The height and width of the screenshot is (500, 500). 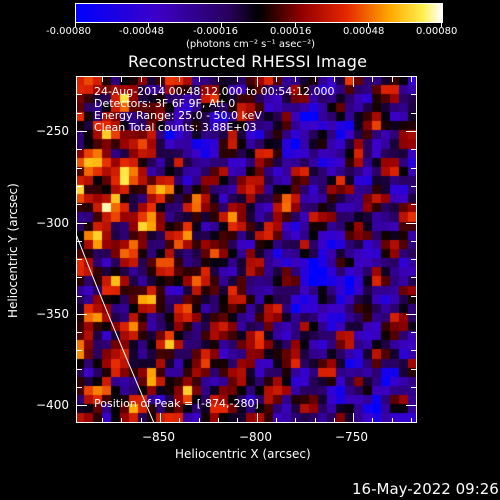 I want to click on colorbar-tick-label: 0.00048, so click(x=364, y=31).